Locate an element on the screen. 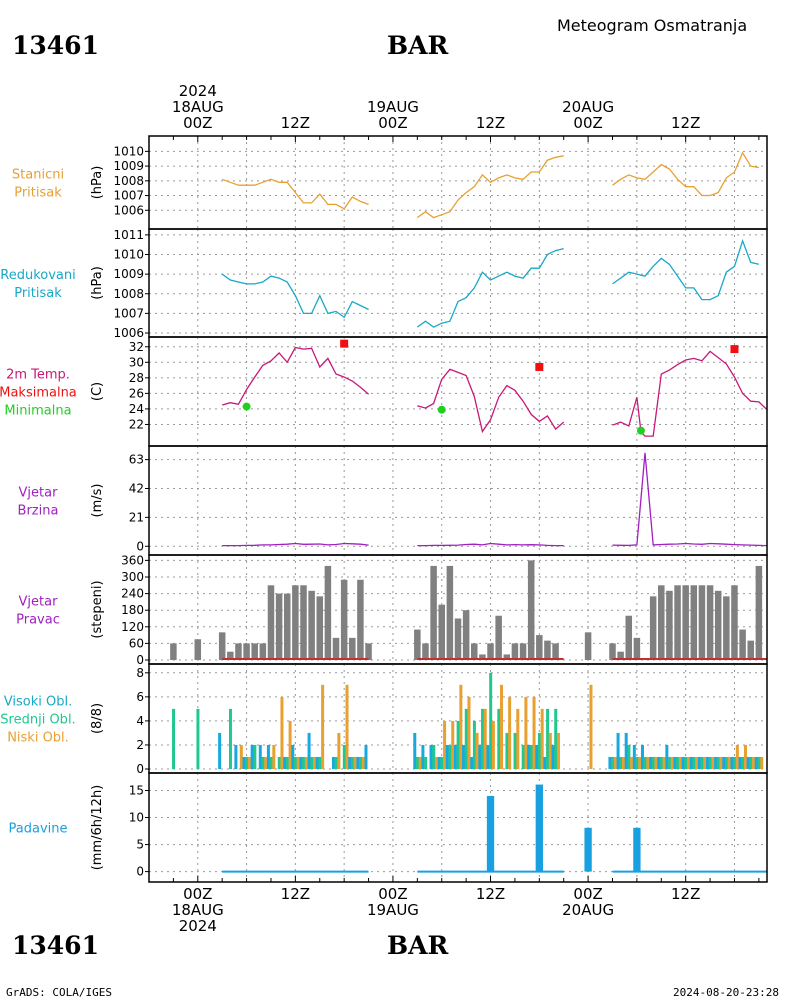 The width and height of the screenshot is (800, 1000). footer-timestamp: 2024-08-20-23:28 is located at coordinates (726, 992).